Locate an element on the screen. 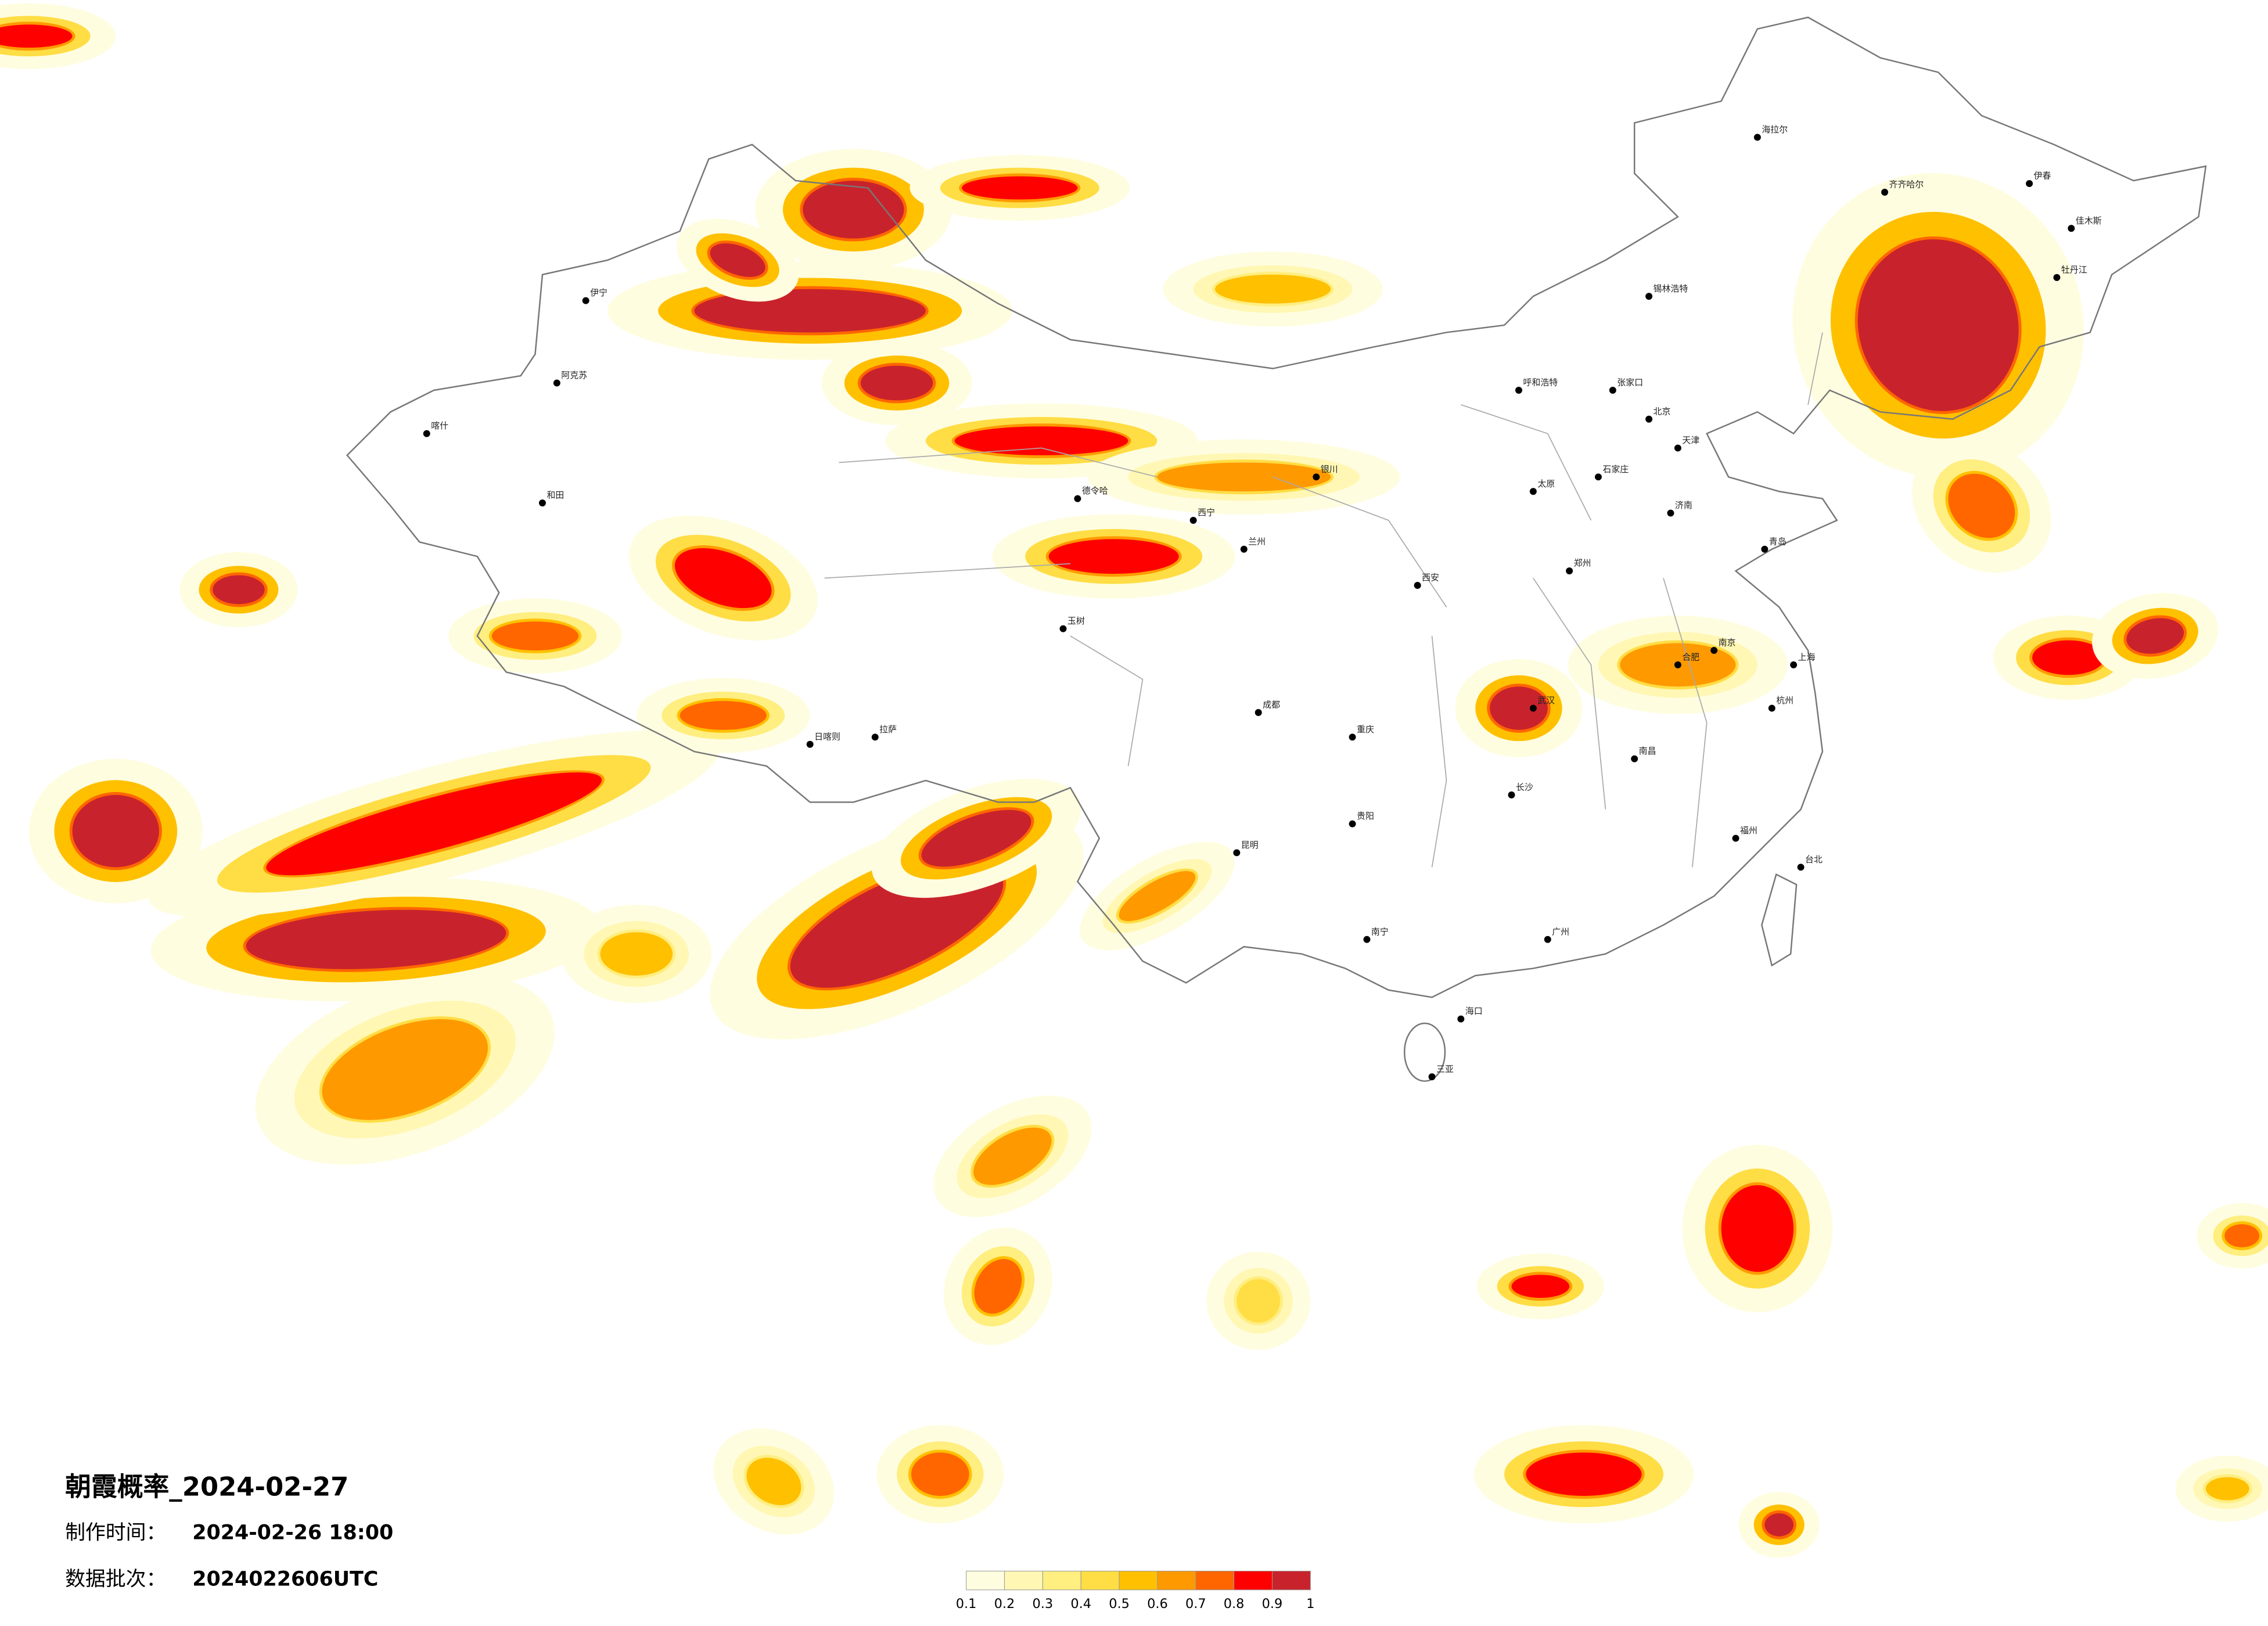 This screenshot has height=1626, width=2268. city-label: 成都 is located at coordinates (1272, 705).